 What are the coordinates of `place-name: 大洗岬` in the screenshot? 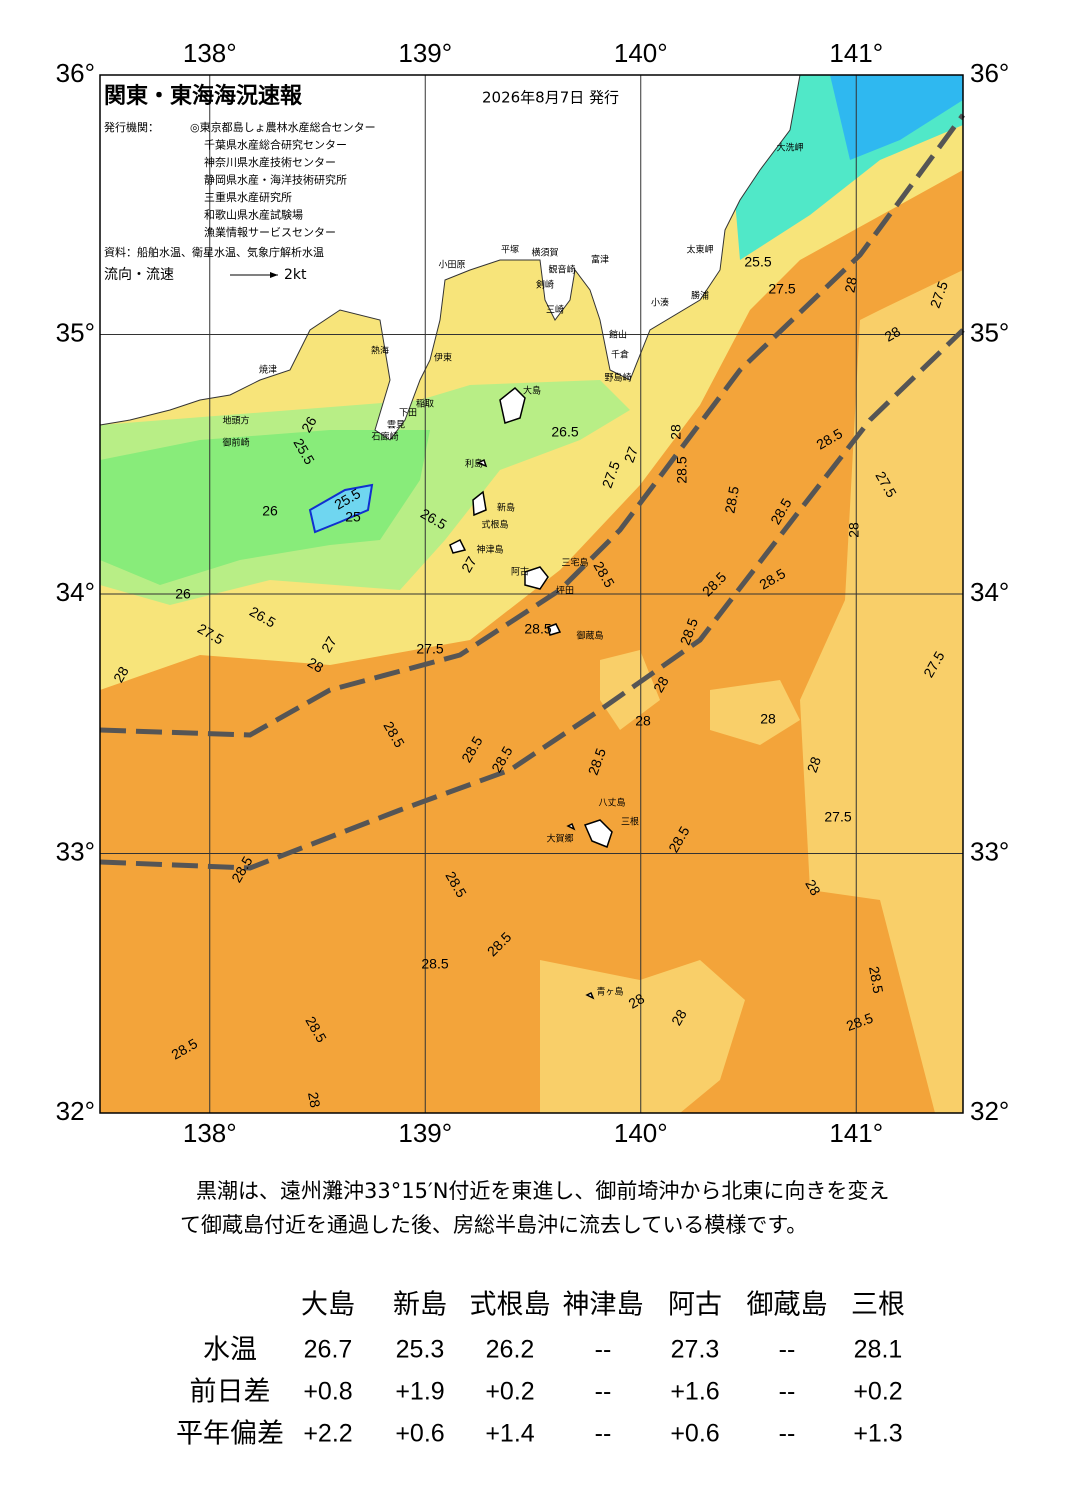 It's located at (789, 148).